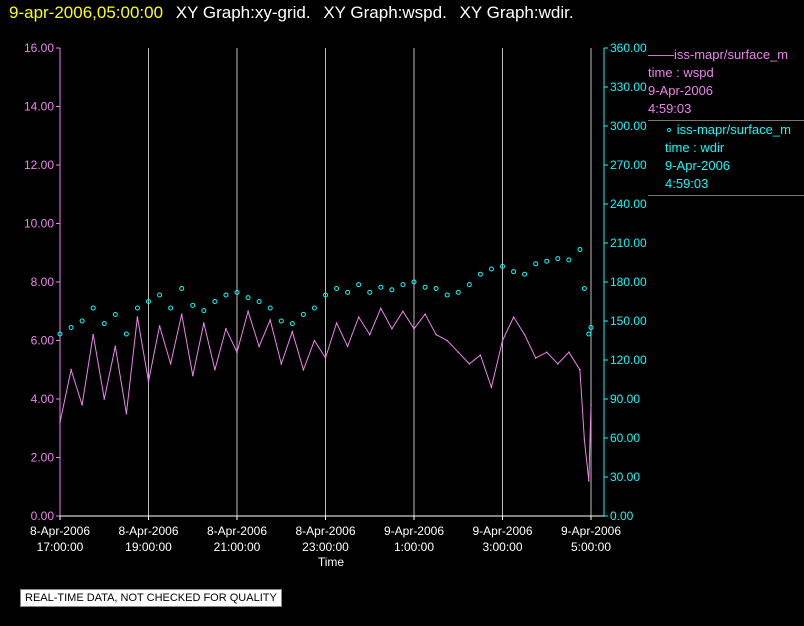 Image resolution: width=804 pixels, height=626 pixels. I want to click on x-tick-time: 17:00:00, so click(60, 547).